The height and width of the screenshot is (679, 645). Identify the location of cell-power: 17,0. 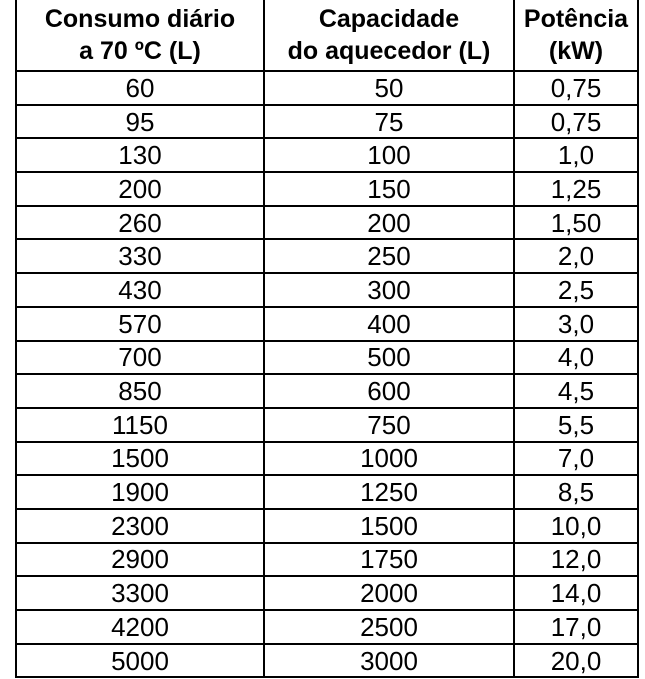
(576, 627).